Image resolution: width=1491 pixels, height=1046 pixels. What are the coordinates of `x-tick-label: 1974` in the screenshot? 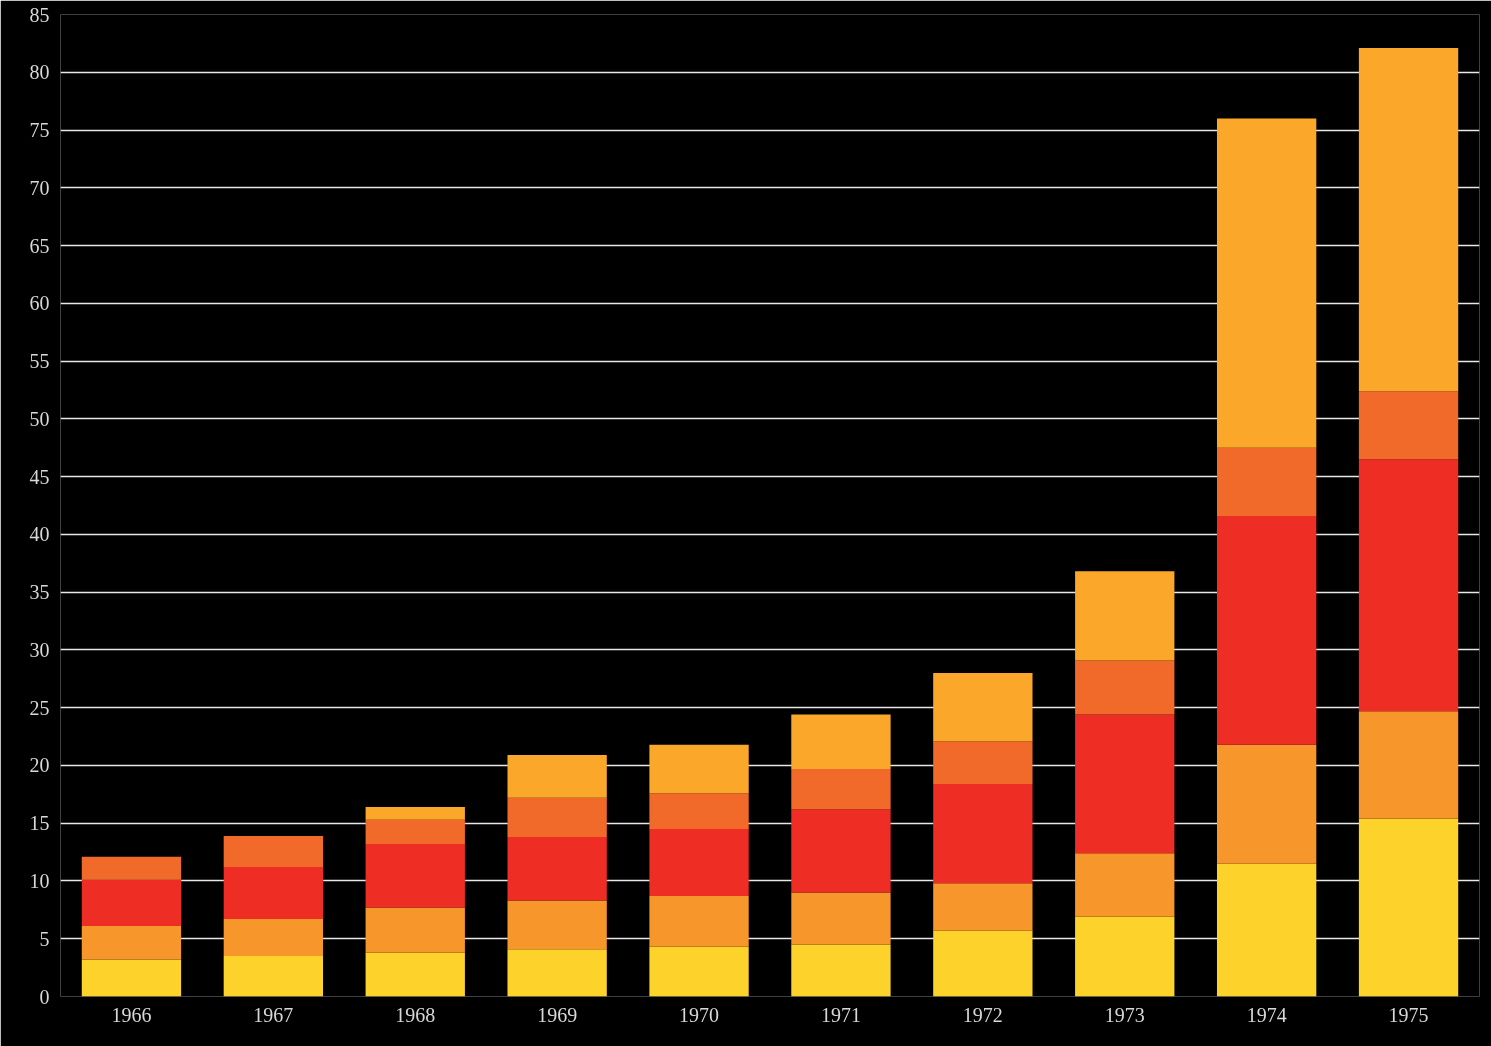 It's located at (1266, 1014).